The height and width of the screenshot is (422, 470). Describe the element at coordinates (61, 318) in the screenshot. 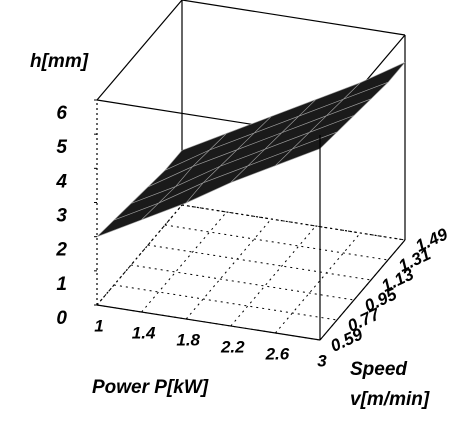

I see `z-tick-label: 0` at that location.